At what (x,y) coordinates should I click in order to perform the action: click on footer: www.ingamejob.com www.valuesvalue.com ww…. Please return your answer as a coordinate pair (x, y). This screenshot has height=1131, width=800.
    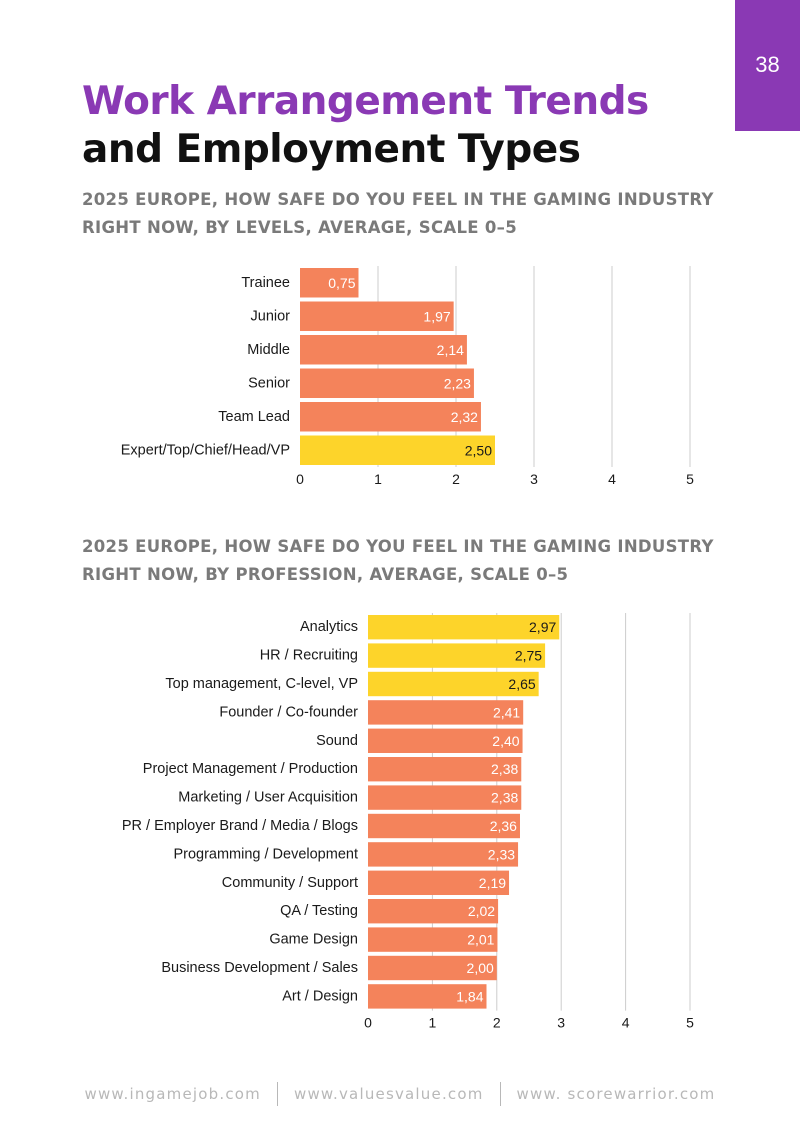
    Looking at the image, I should click on (400, 1094).